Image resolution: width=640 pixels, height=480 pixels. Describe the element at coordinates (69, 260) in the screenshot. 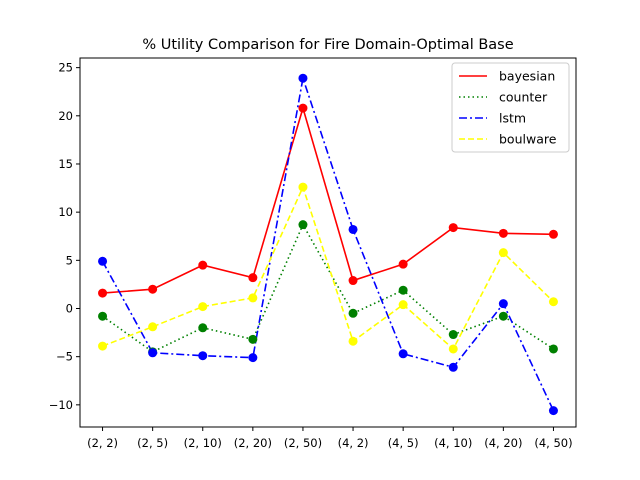

I see `y-tick-label: 5` at that location.